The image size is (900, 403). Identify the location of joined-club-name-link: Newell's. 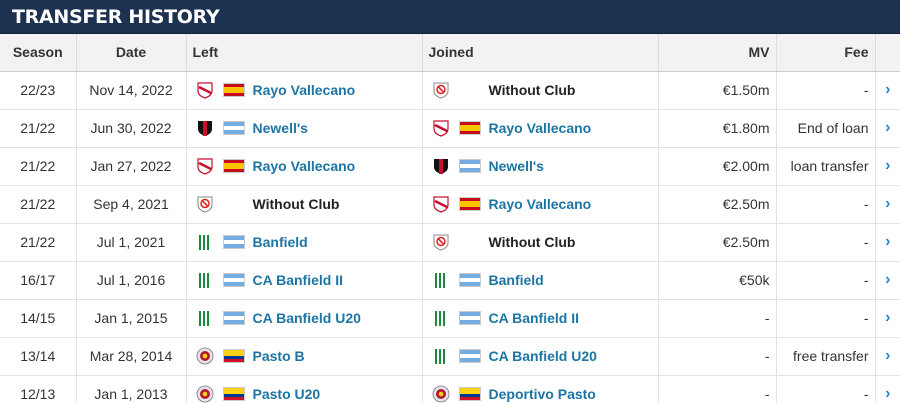
(516, 166).